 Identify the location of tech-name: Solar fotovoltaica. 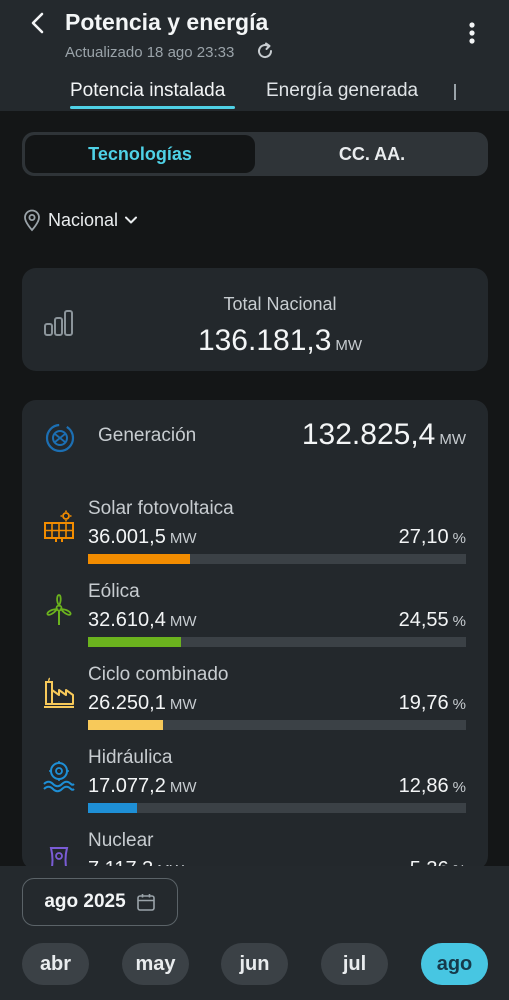
(161, 508).